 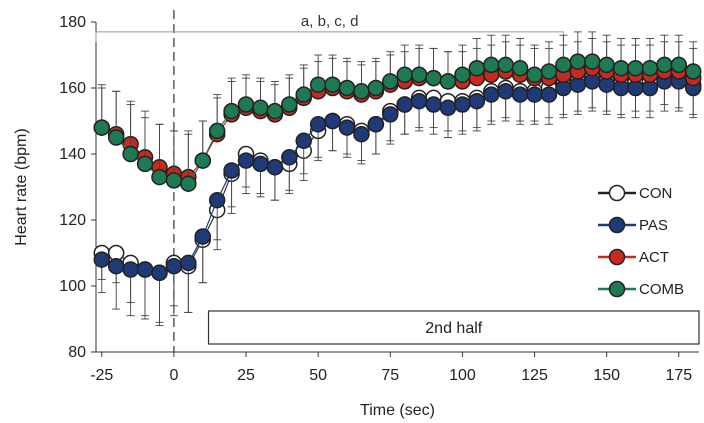 What do you see at coordinates (329, 36) in the screenshot?
I see `annotation-bracket` at bounding box center [329, 36].